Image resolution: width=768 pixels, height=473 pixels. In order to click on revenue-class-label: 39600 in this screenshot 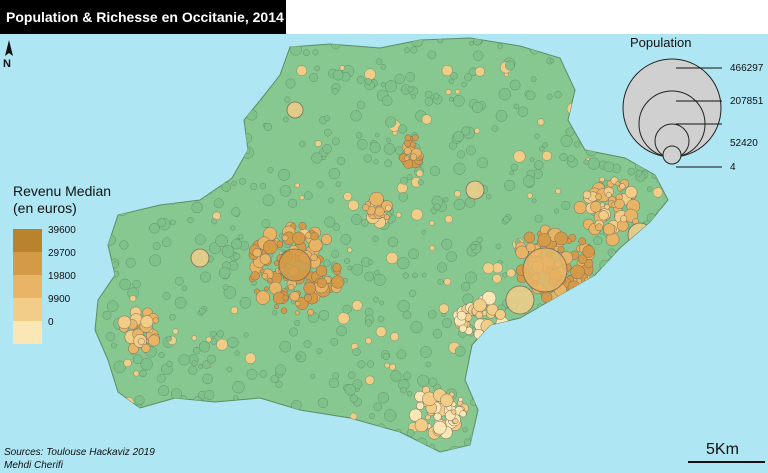, I will do `click(62, 230)`.